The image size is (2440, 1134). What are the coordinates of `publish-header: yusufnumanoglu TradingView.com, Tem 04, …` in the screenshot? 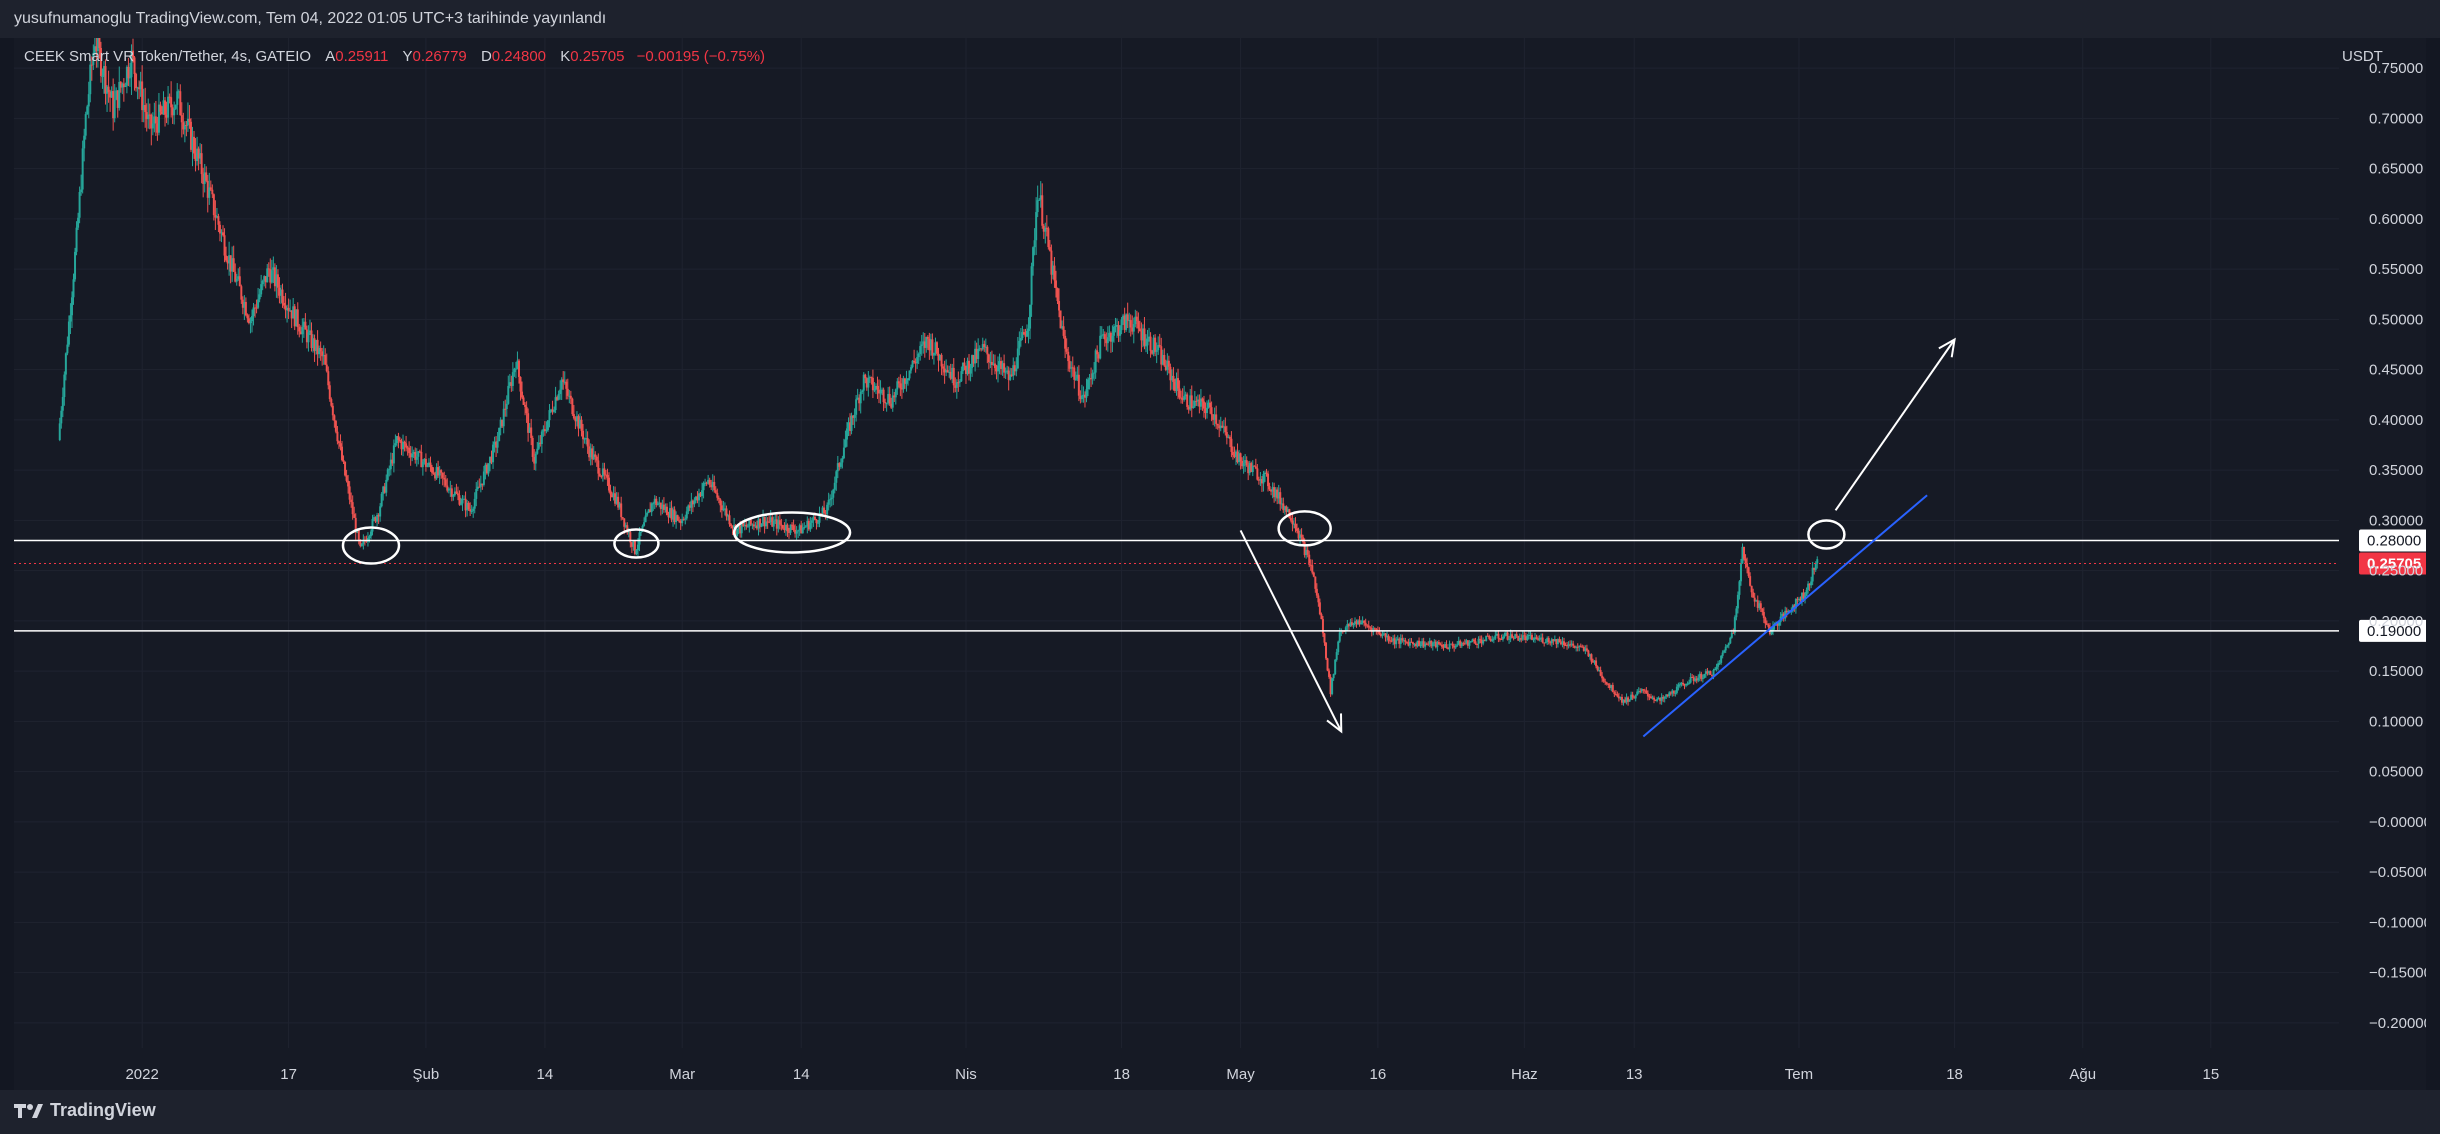 It's located at (1220, 19).